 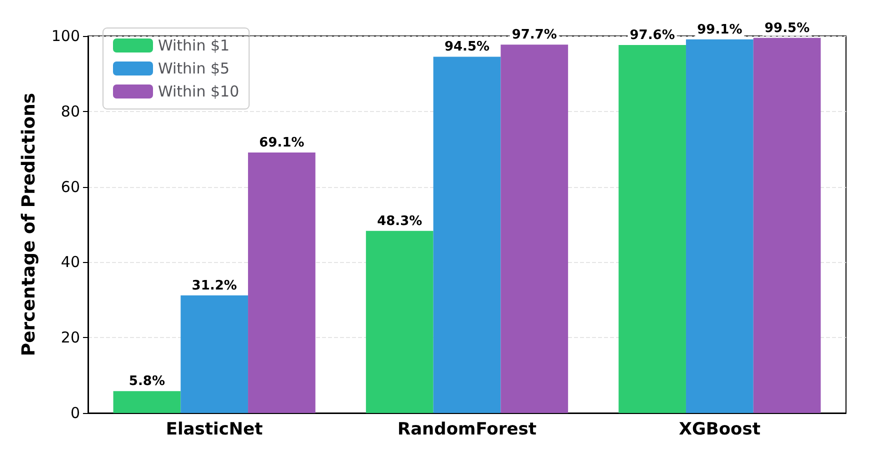 I want to click on data-label: 48.3%, so click(x=399, y=221).